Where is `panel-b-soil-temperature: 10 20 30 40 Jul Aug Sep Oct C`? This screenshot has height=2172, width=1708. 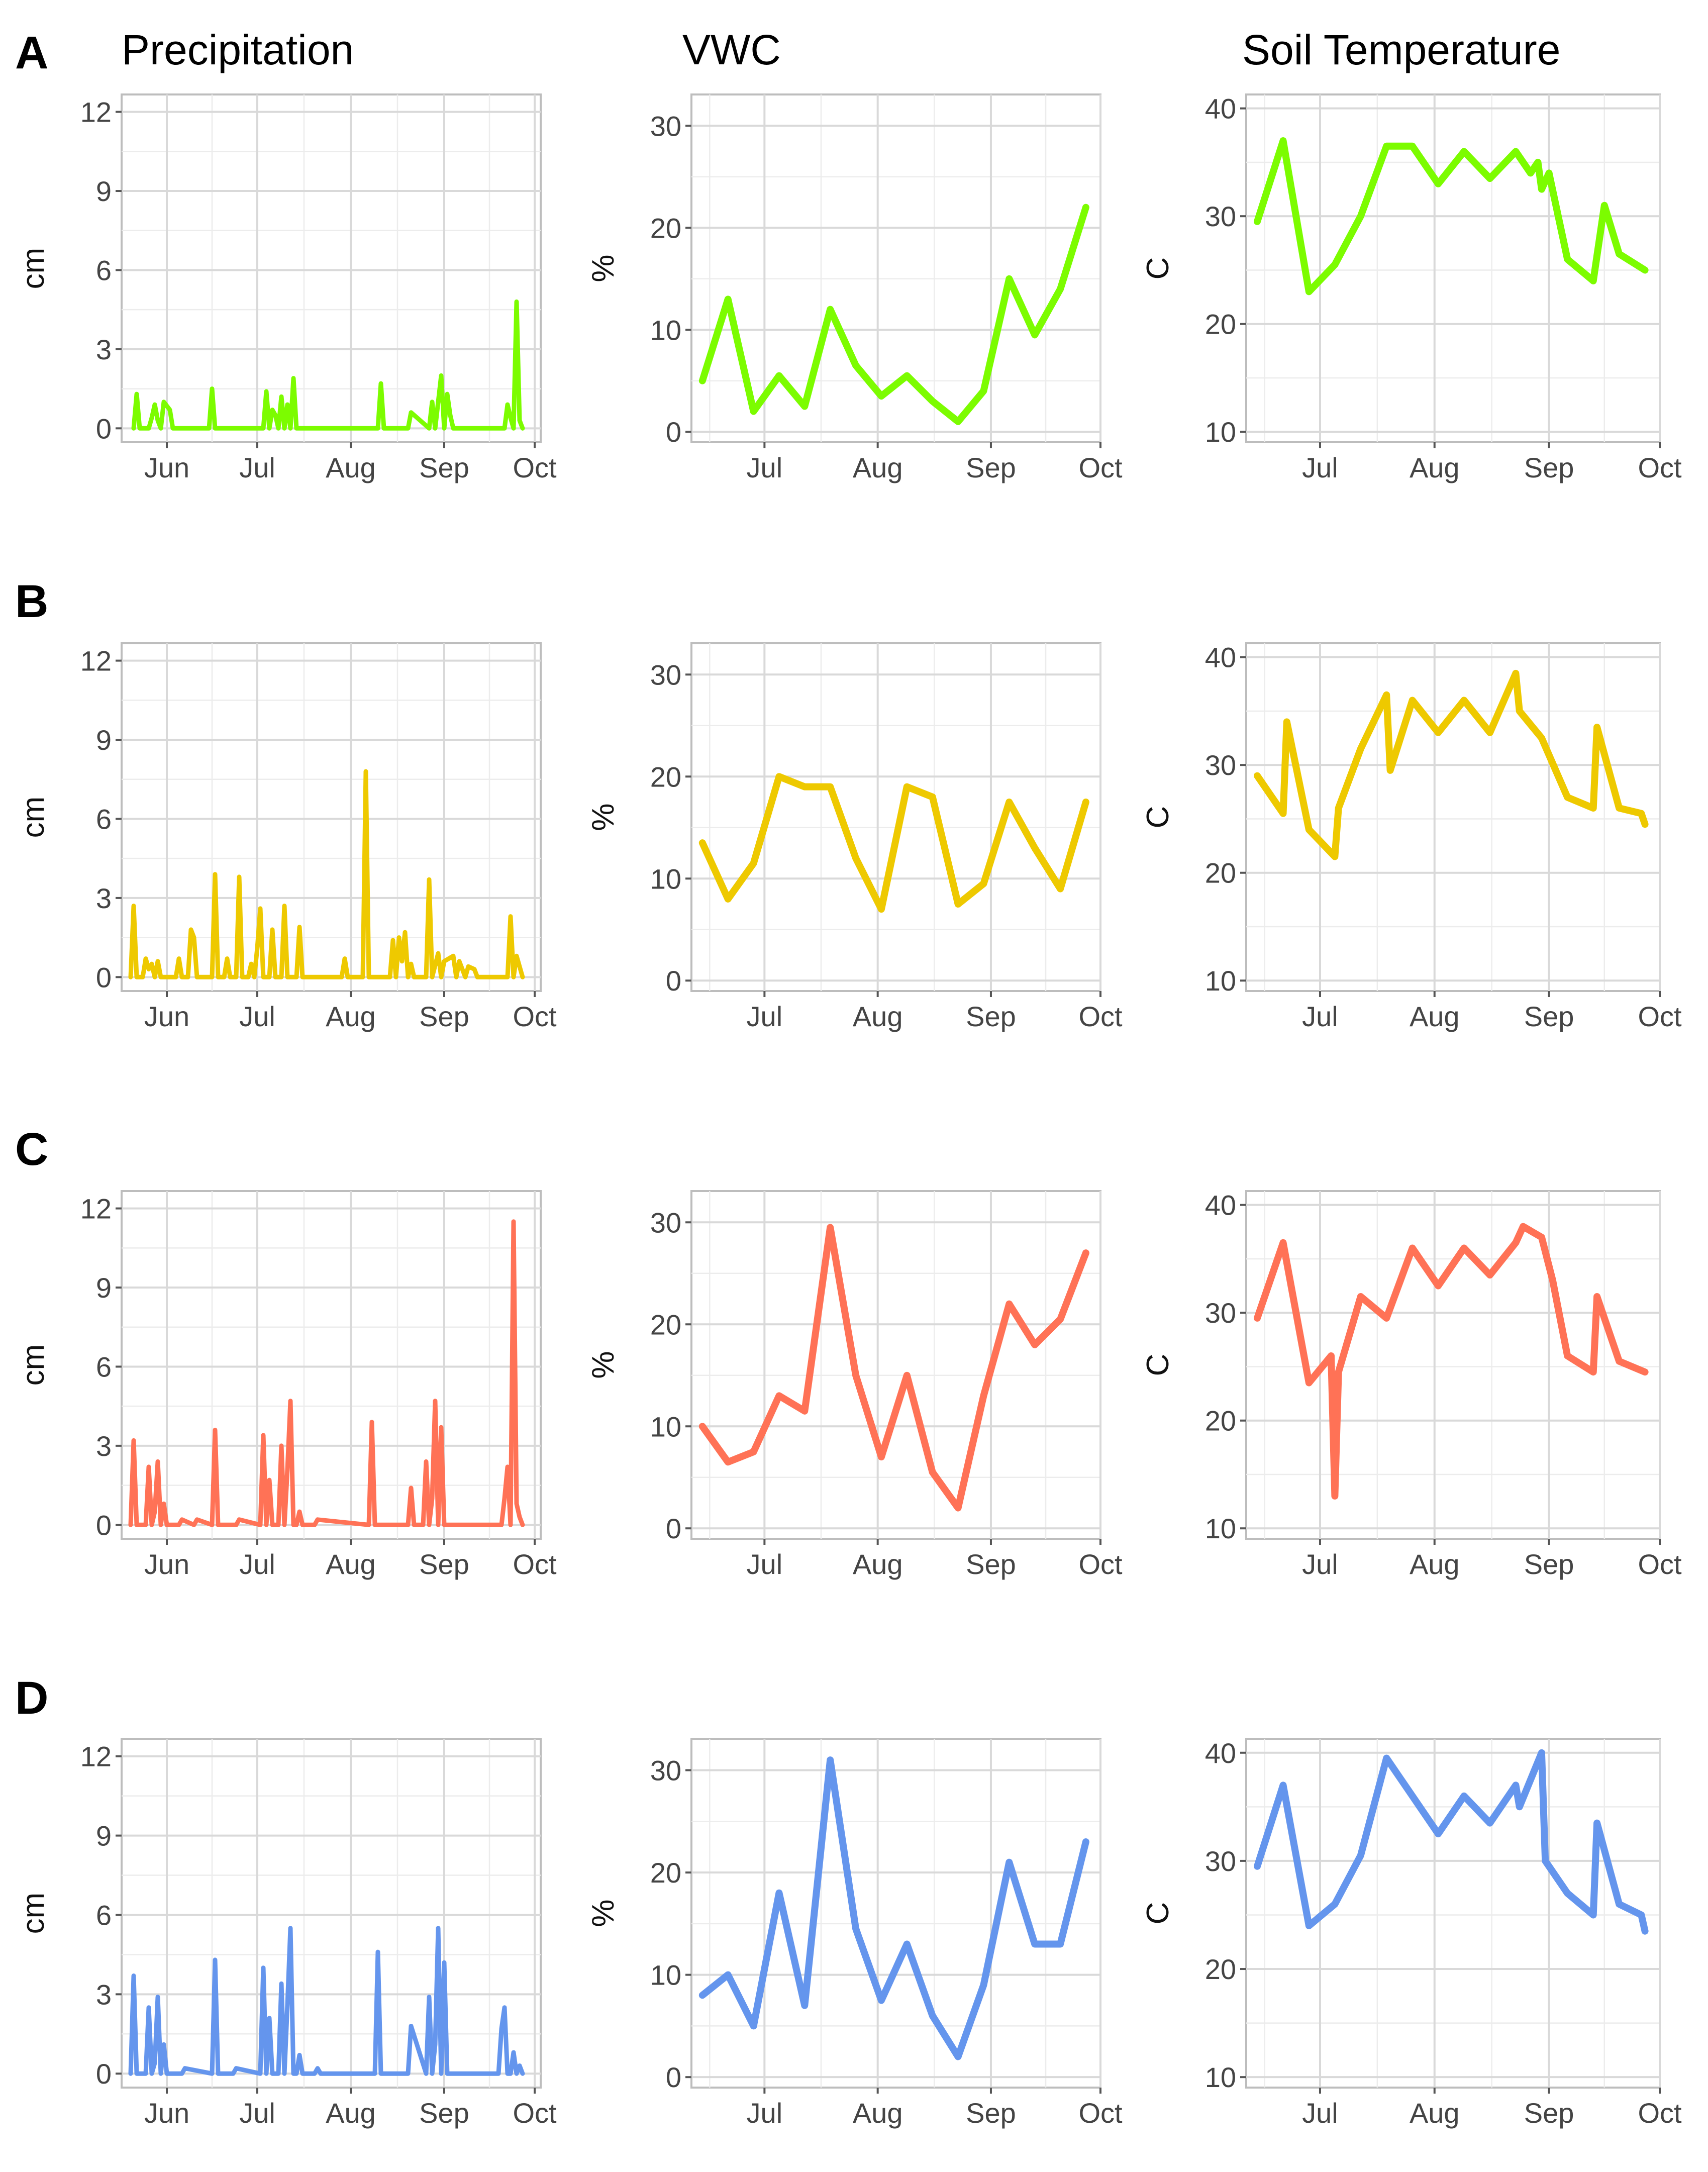 panel-b-soil-temperature: 10 20 30 40 Jul Aug Sep Oct C is located at coordinates (1411, 837).